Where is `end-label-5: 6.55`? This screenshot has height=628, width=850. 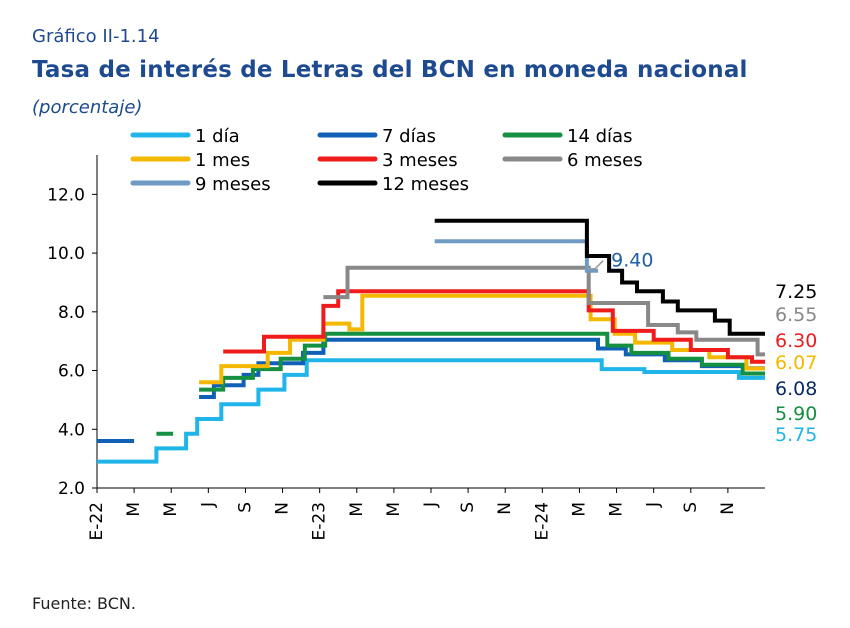 end-label-5: 6.55 is located at coordinates (796, 315).